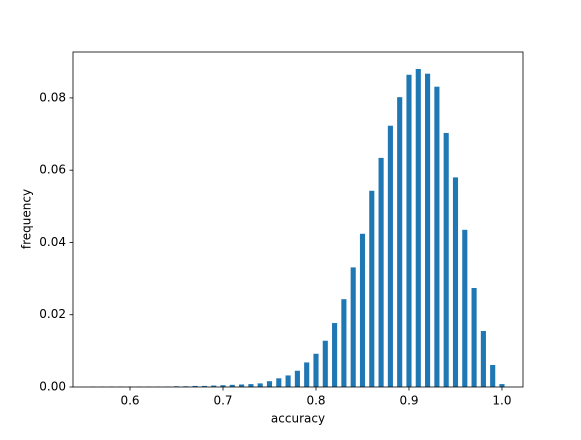  I want to click on y-tick-label: 0.04, so click(52, 242).